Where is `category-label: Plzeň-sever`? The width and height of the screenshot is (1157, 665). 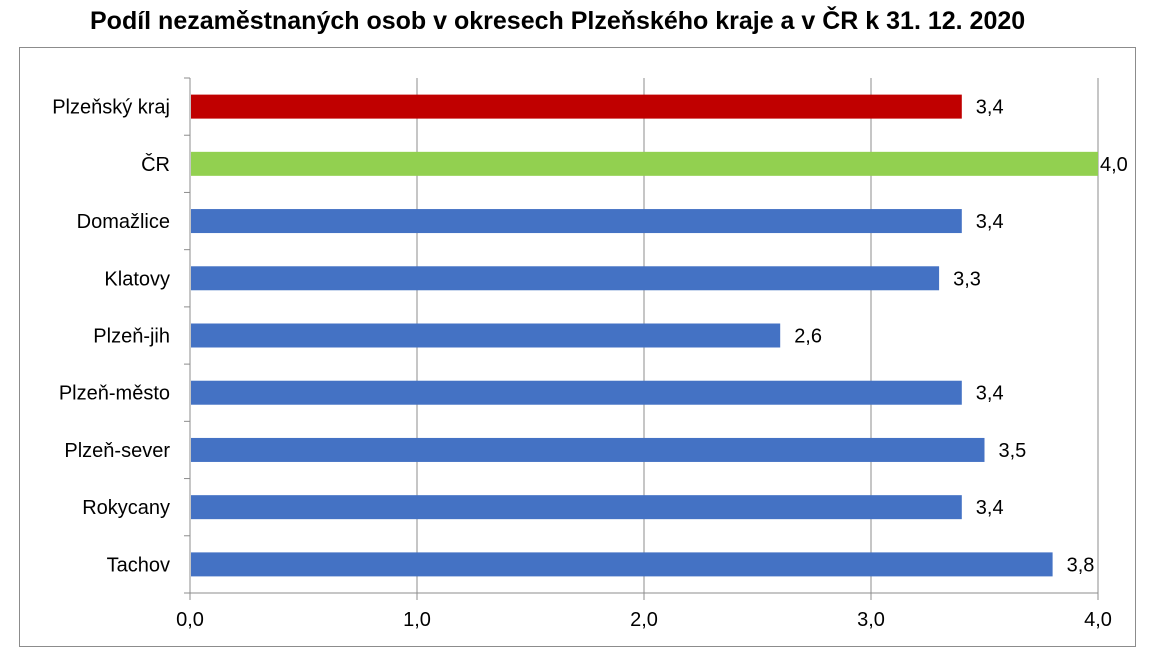
category-label: Plzeň-sever is located at coordinates (117, 451).